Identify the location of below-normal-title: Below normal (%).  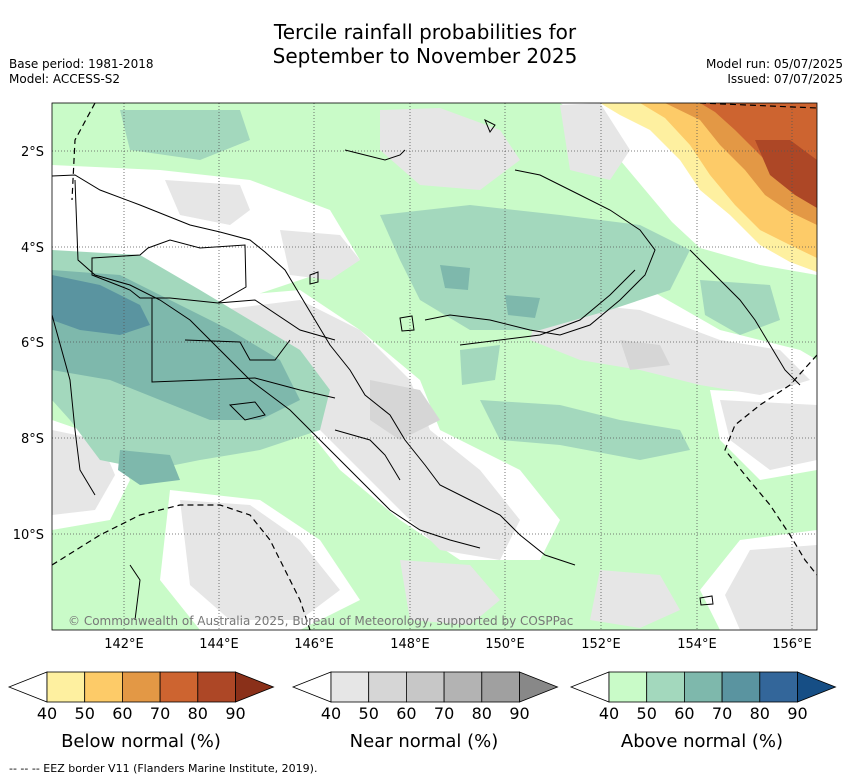
(141, 741).